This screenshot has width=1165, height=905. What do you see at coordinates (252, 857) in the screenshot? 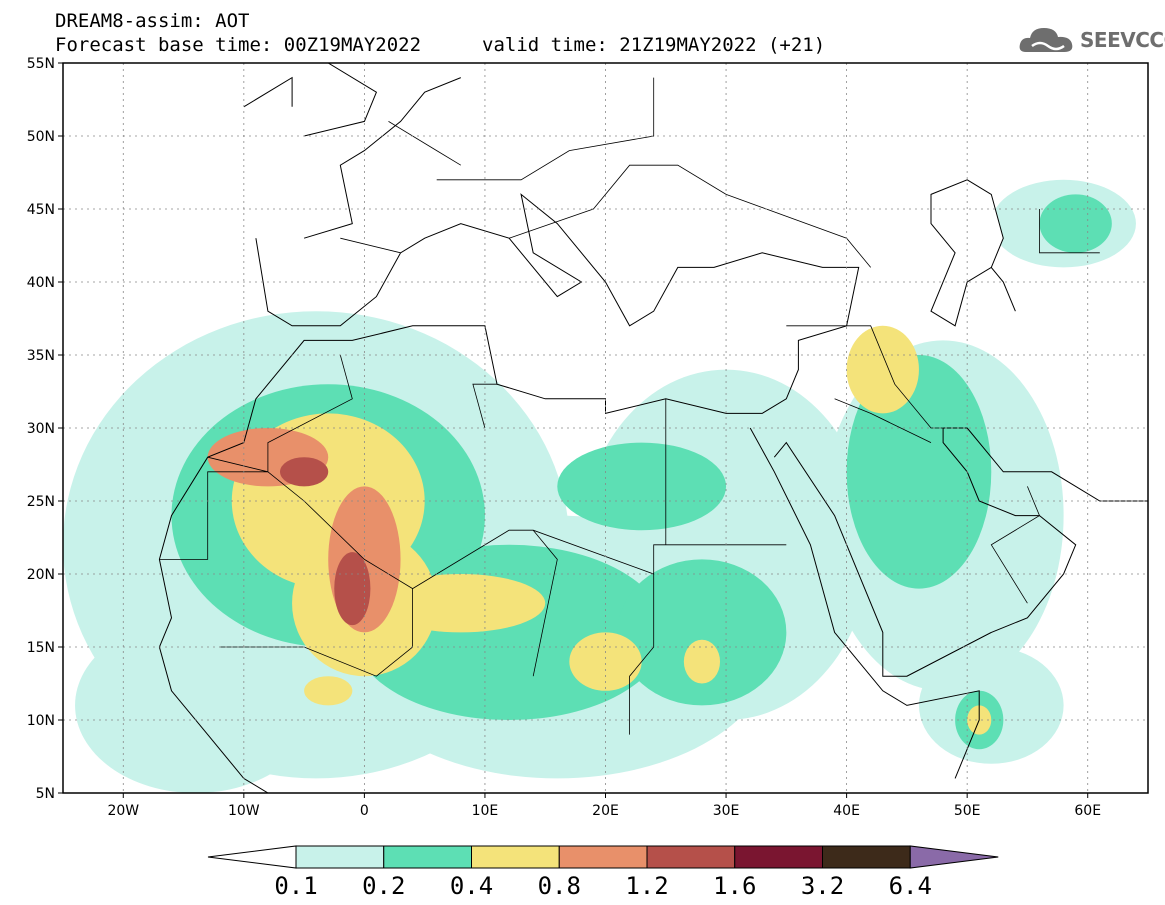
I see `colorbar-low-arrow` at bounding box center [252, 857].